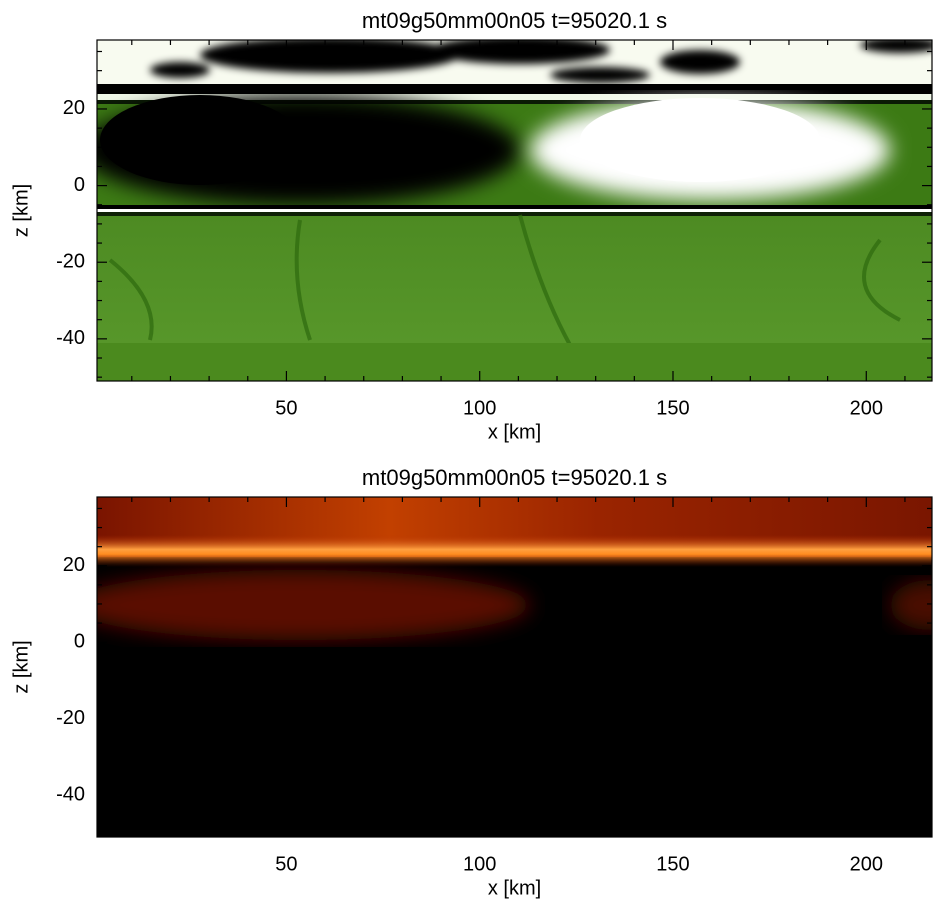 The width and height of the screenshot is (942, 906). Describe the element at coordinates (504, 280) in the screenshot. I see `field-filaments` at that location.